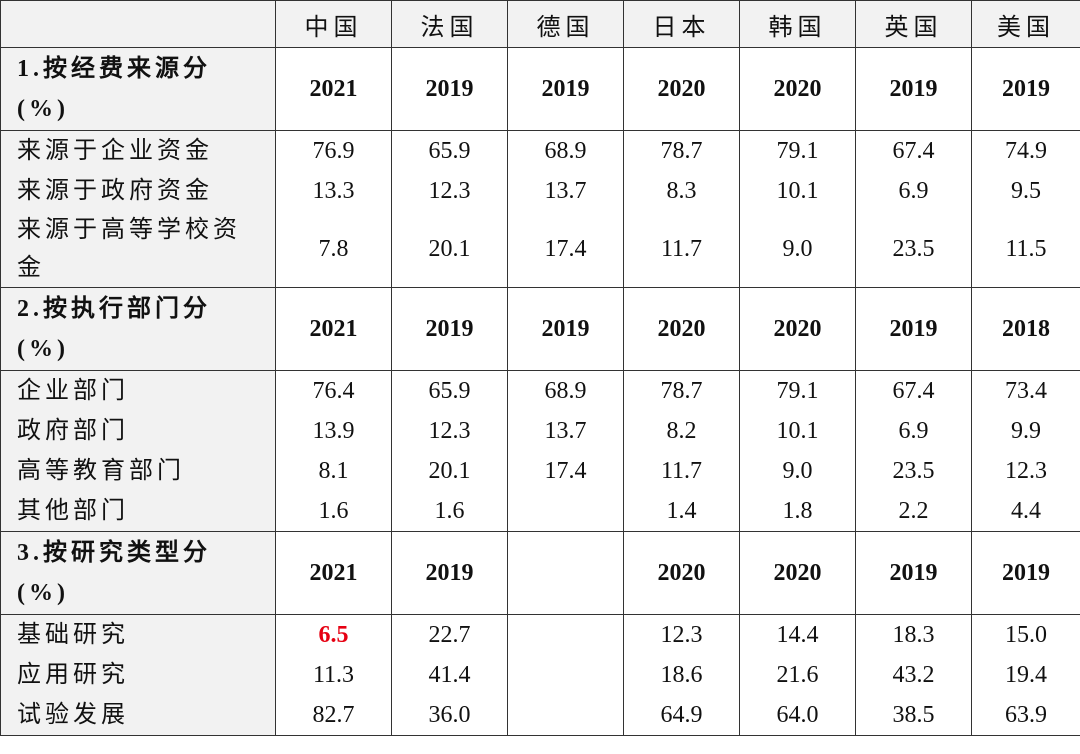  What do you see at coordinates (913, 715) in the screenshot?
I see `value-cell: 38.5` at bounding box center [913, 715].